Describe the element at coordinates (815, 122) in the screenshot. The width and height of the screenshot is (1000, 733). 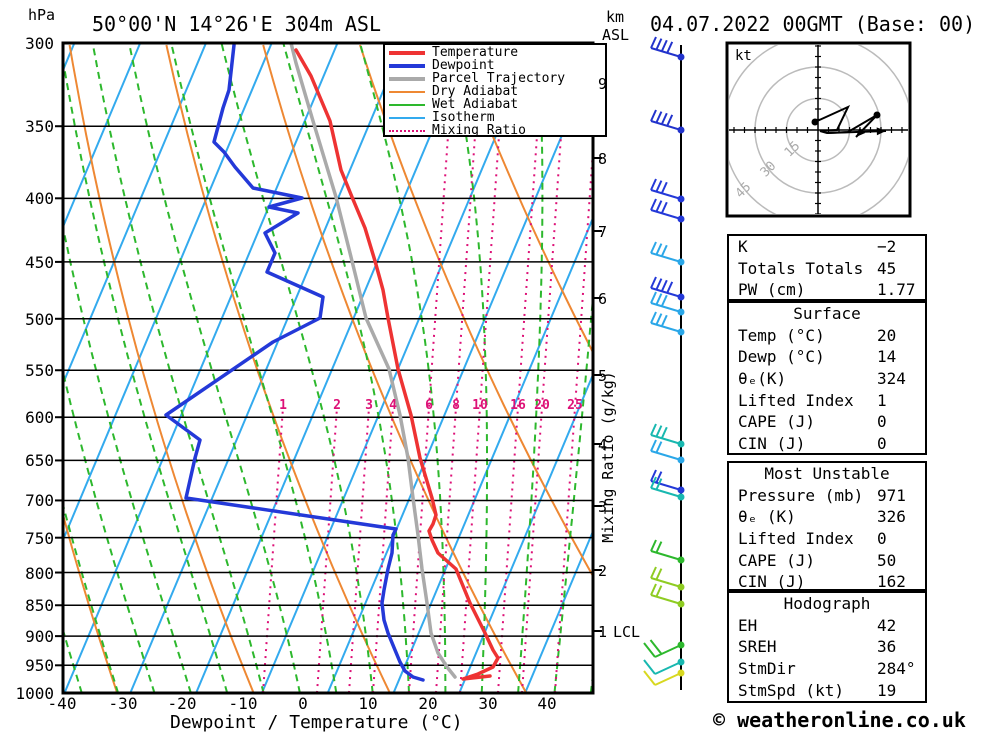
I see `hodograph-dot` at that location.